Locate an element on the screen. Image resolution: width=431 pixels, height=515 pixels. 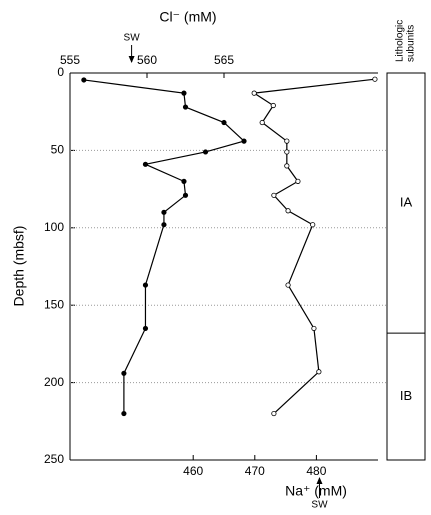
x2-tick-label: 480 is located at coordinates (316, 471).